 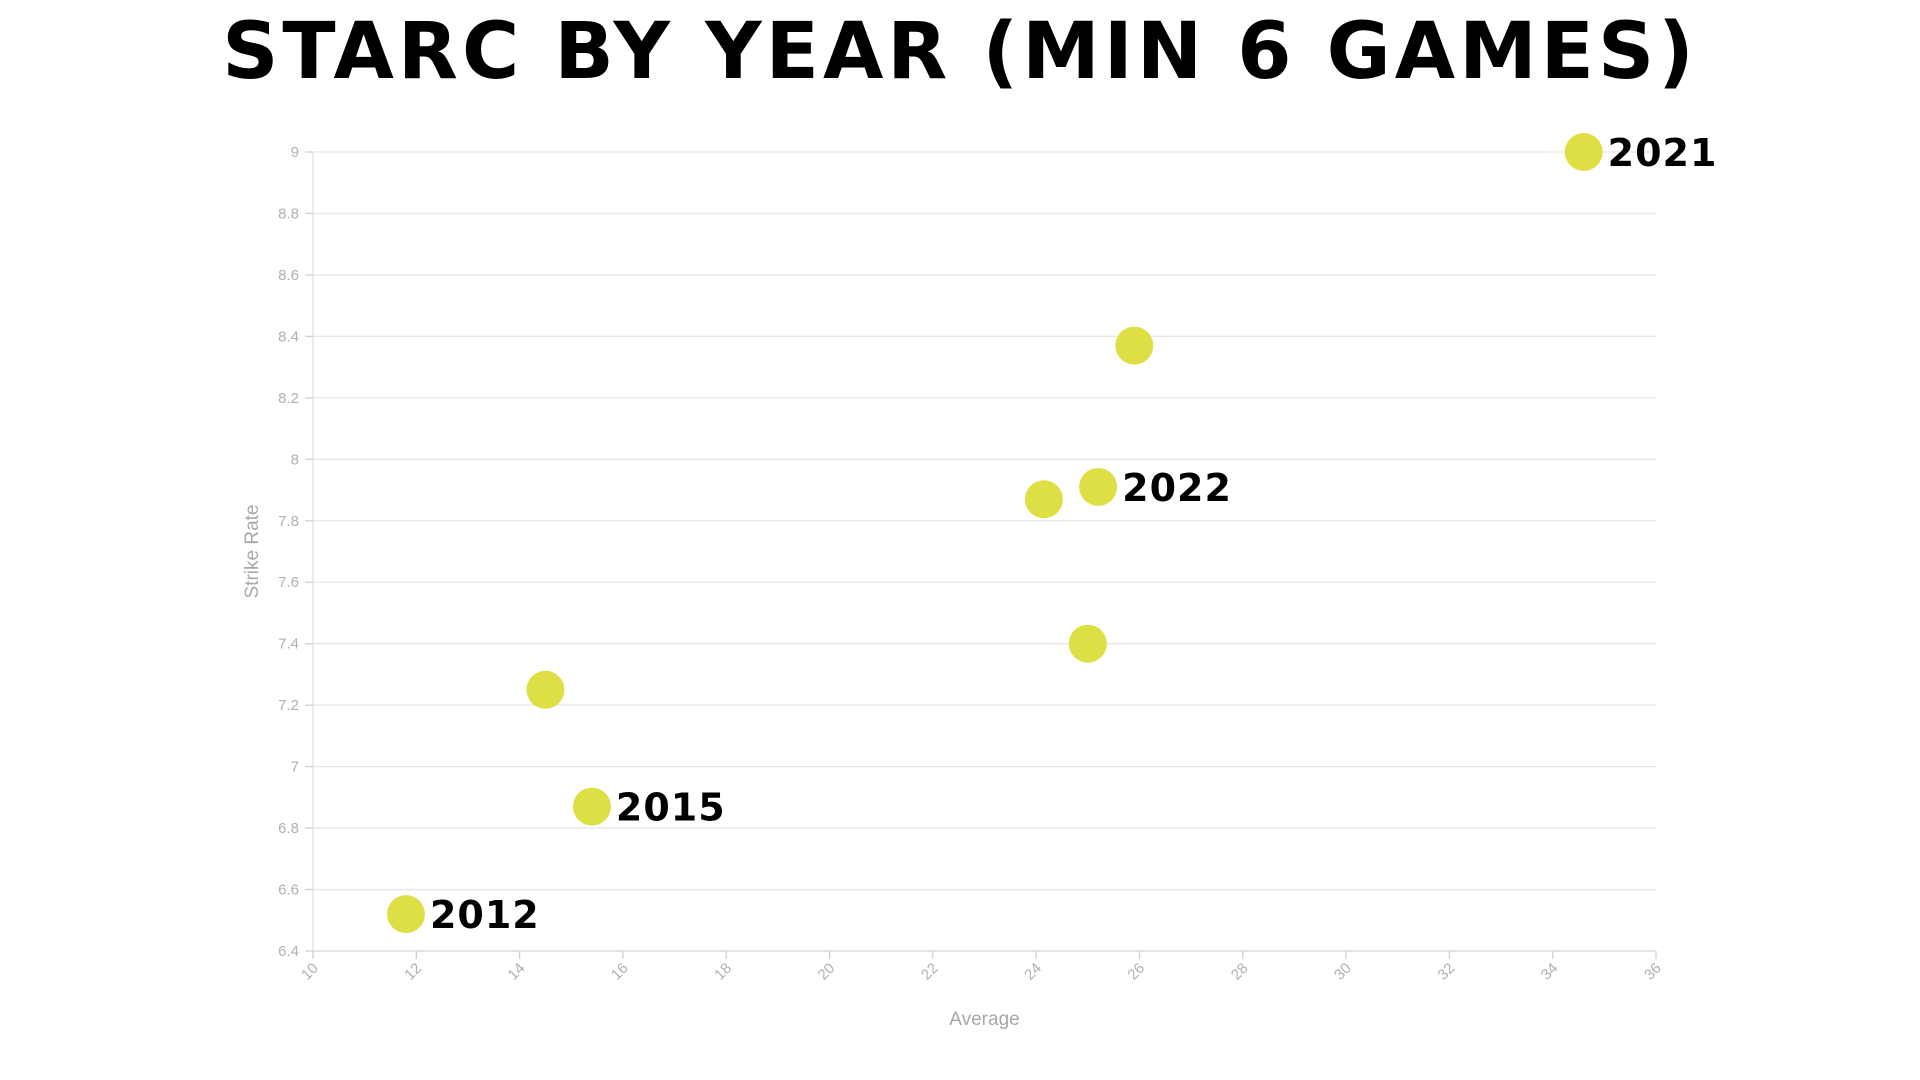 What do you see at coordinates (723, 972) in the screenshot?
I see `x-tick-label: 18` at bounding box center [723, 972].